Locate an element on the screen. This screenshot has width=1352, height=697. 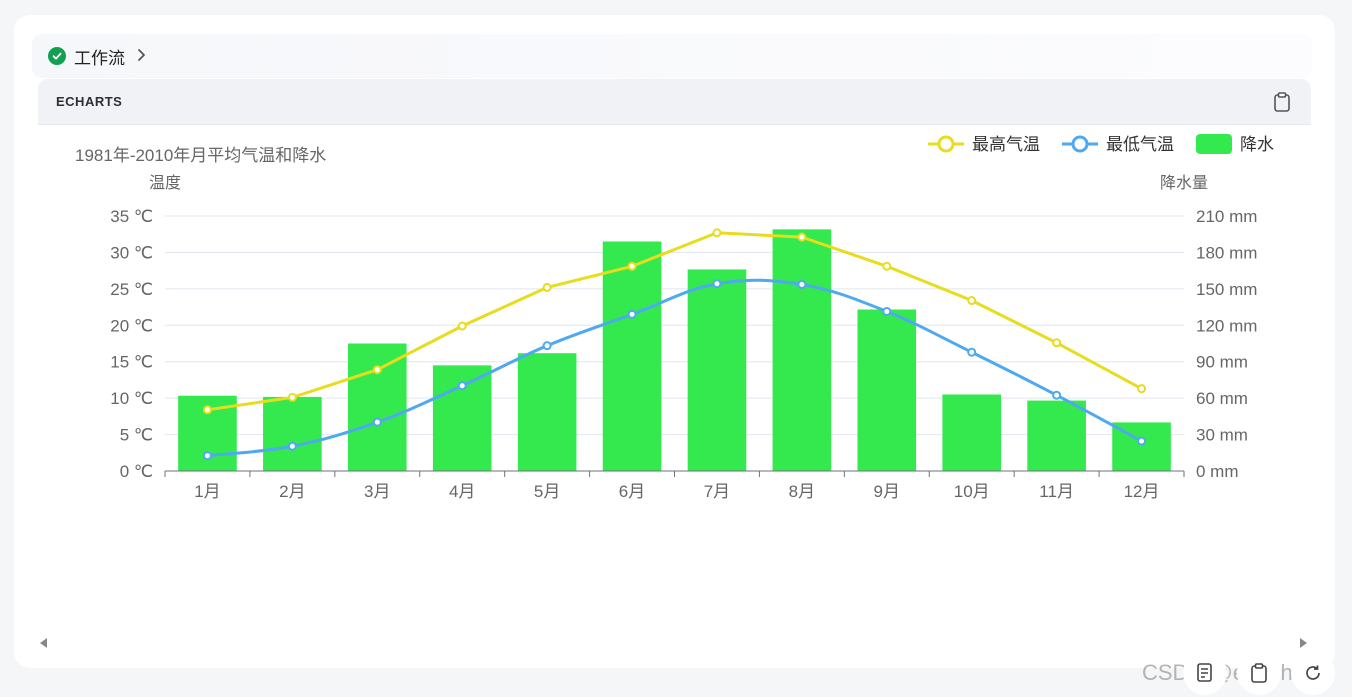
horizontal-scrollbar is located at coordinates (674, 643).